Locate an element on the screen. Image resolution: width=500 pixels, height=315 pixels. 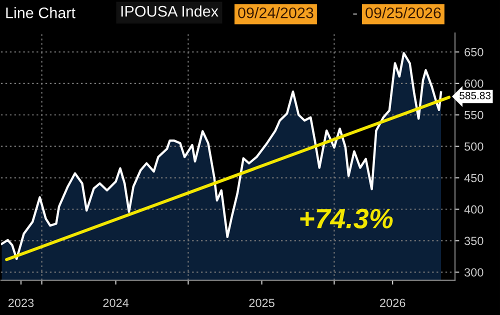
x-tick-label: 2023 is located at coordinates (21, 303).